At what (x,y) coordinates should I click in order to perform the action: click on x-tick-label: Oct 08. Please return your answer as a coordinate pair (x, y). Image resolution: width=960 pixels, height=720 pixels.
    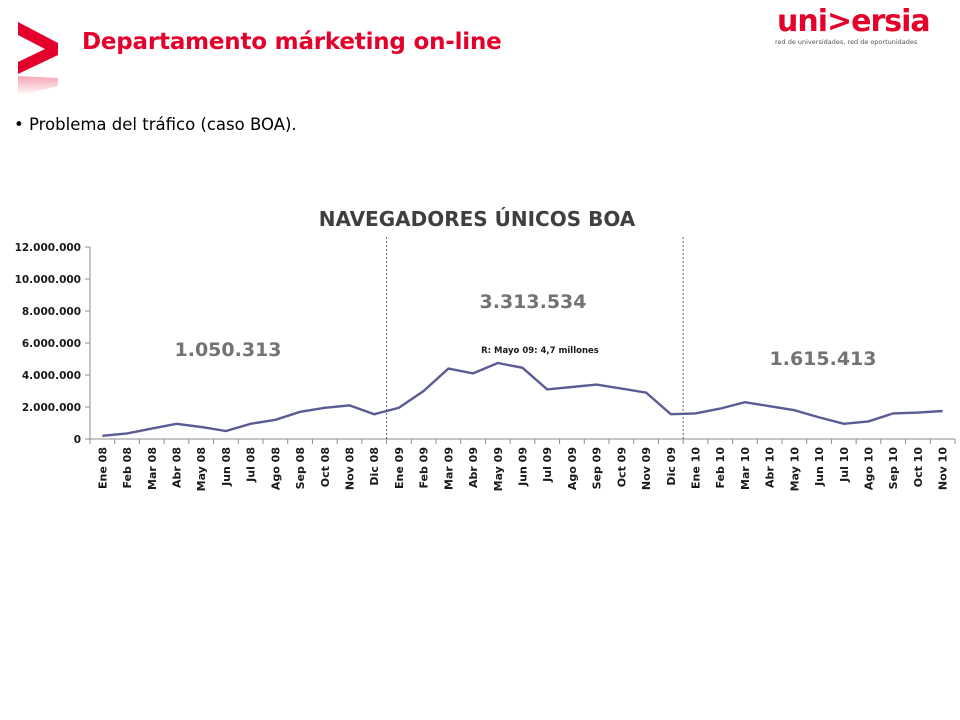
    Looking at the image, I should click on (325, 467).